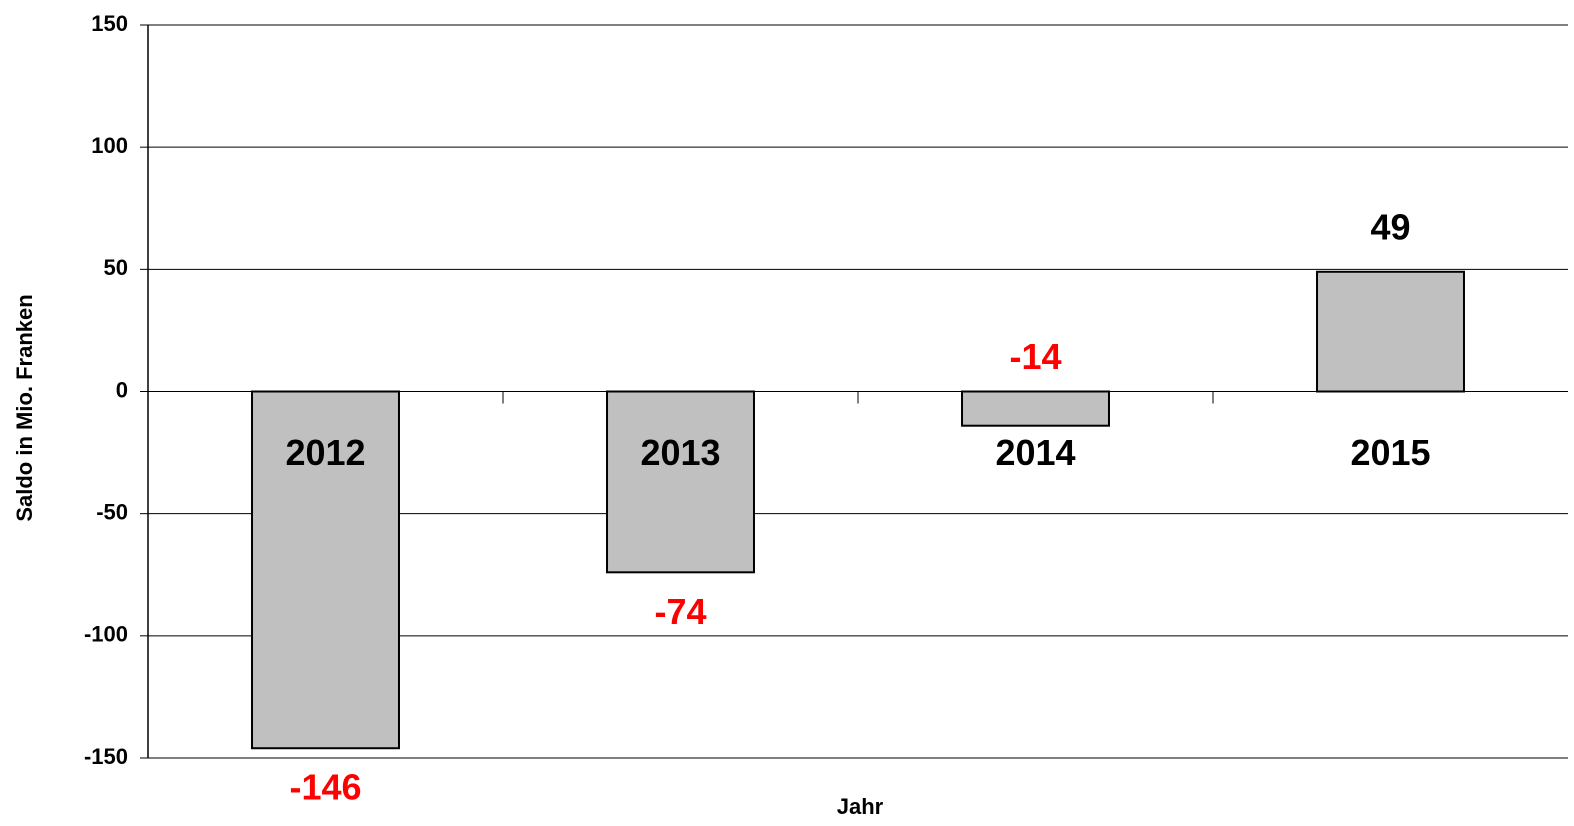 The image size is (1574, 826). What do you see at coordinates (112, 511) in the screenshot?
I see `y-tick-label: -50` at bounding box center [112, 511].